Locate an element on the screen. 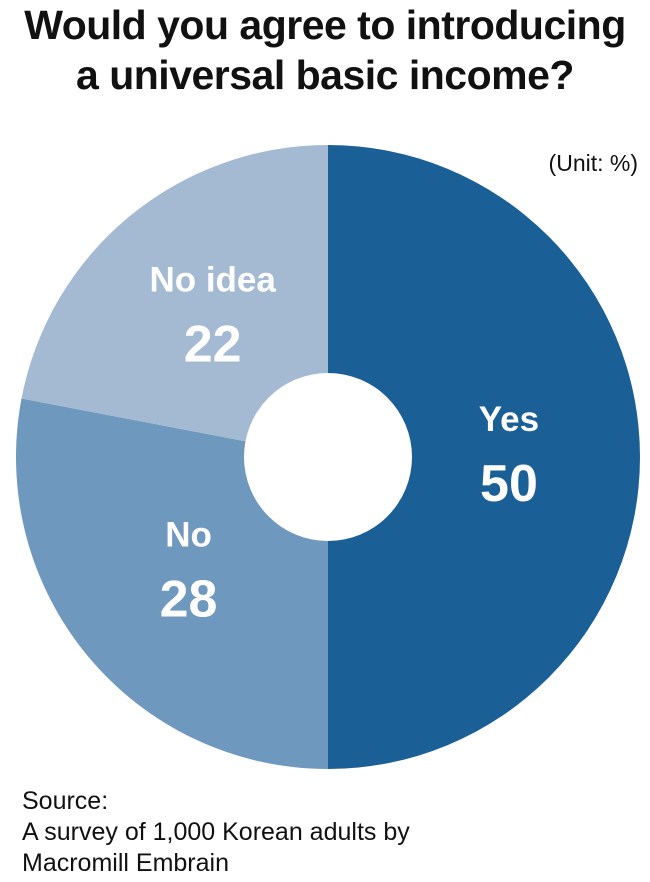 This screenshot has width=650, height=882. source-line-3: Macromill Embrain is located at coordinates (125, 863).